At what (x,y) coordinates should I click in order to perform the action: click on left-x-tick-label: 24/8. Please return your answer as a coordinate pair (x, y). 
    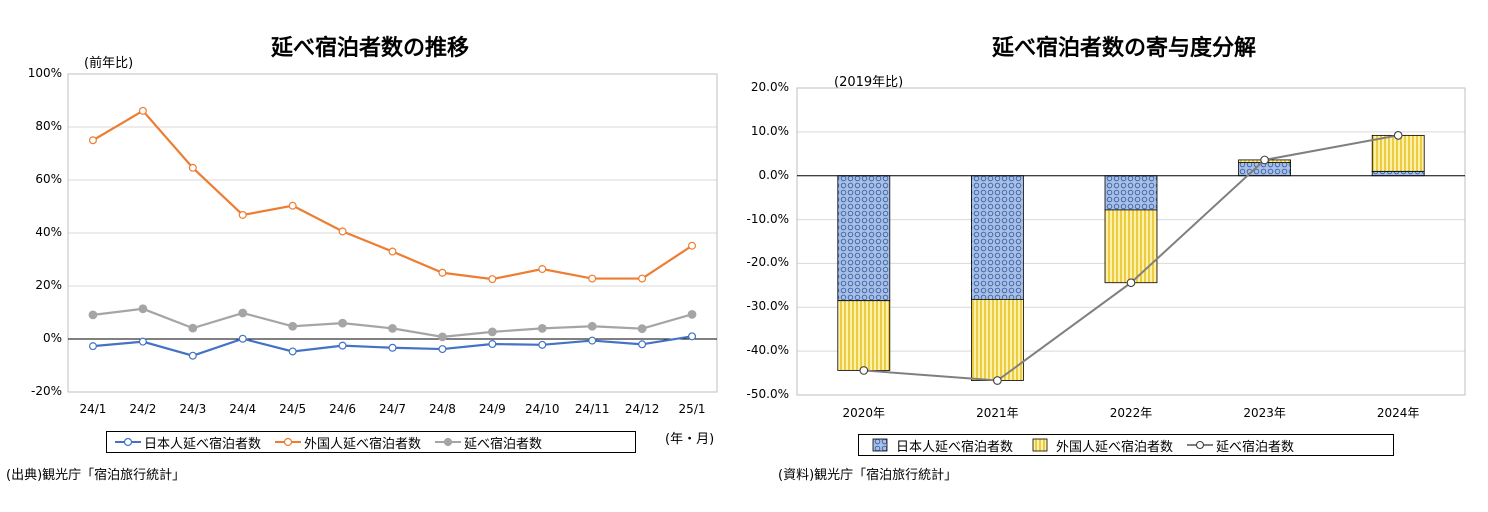
    Looking at the image, I should click on (442, 409).